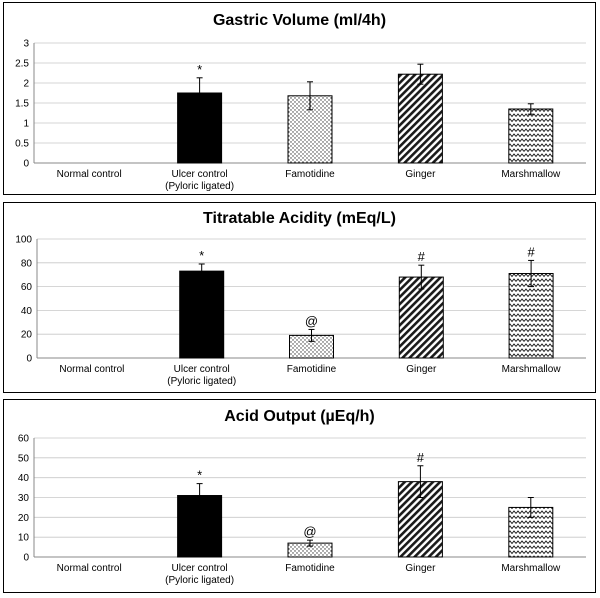 Image resolution: width=600 pixels, height=598 pixels. I want to click on y-tick-label: 2.5, so click(22, 64).